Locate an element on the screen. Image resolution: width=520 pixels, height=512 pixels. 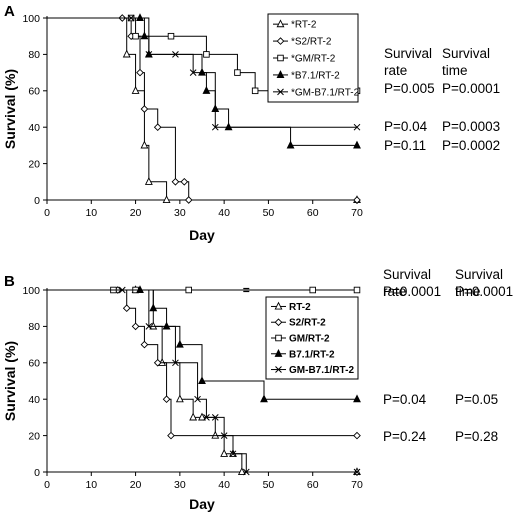
y-tick-label: 100 is located at coordinates (31, 291).